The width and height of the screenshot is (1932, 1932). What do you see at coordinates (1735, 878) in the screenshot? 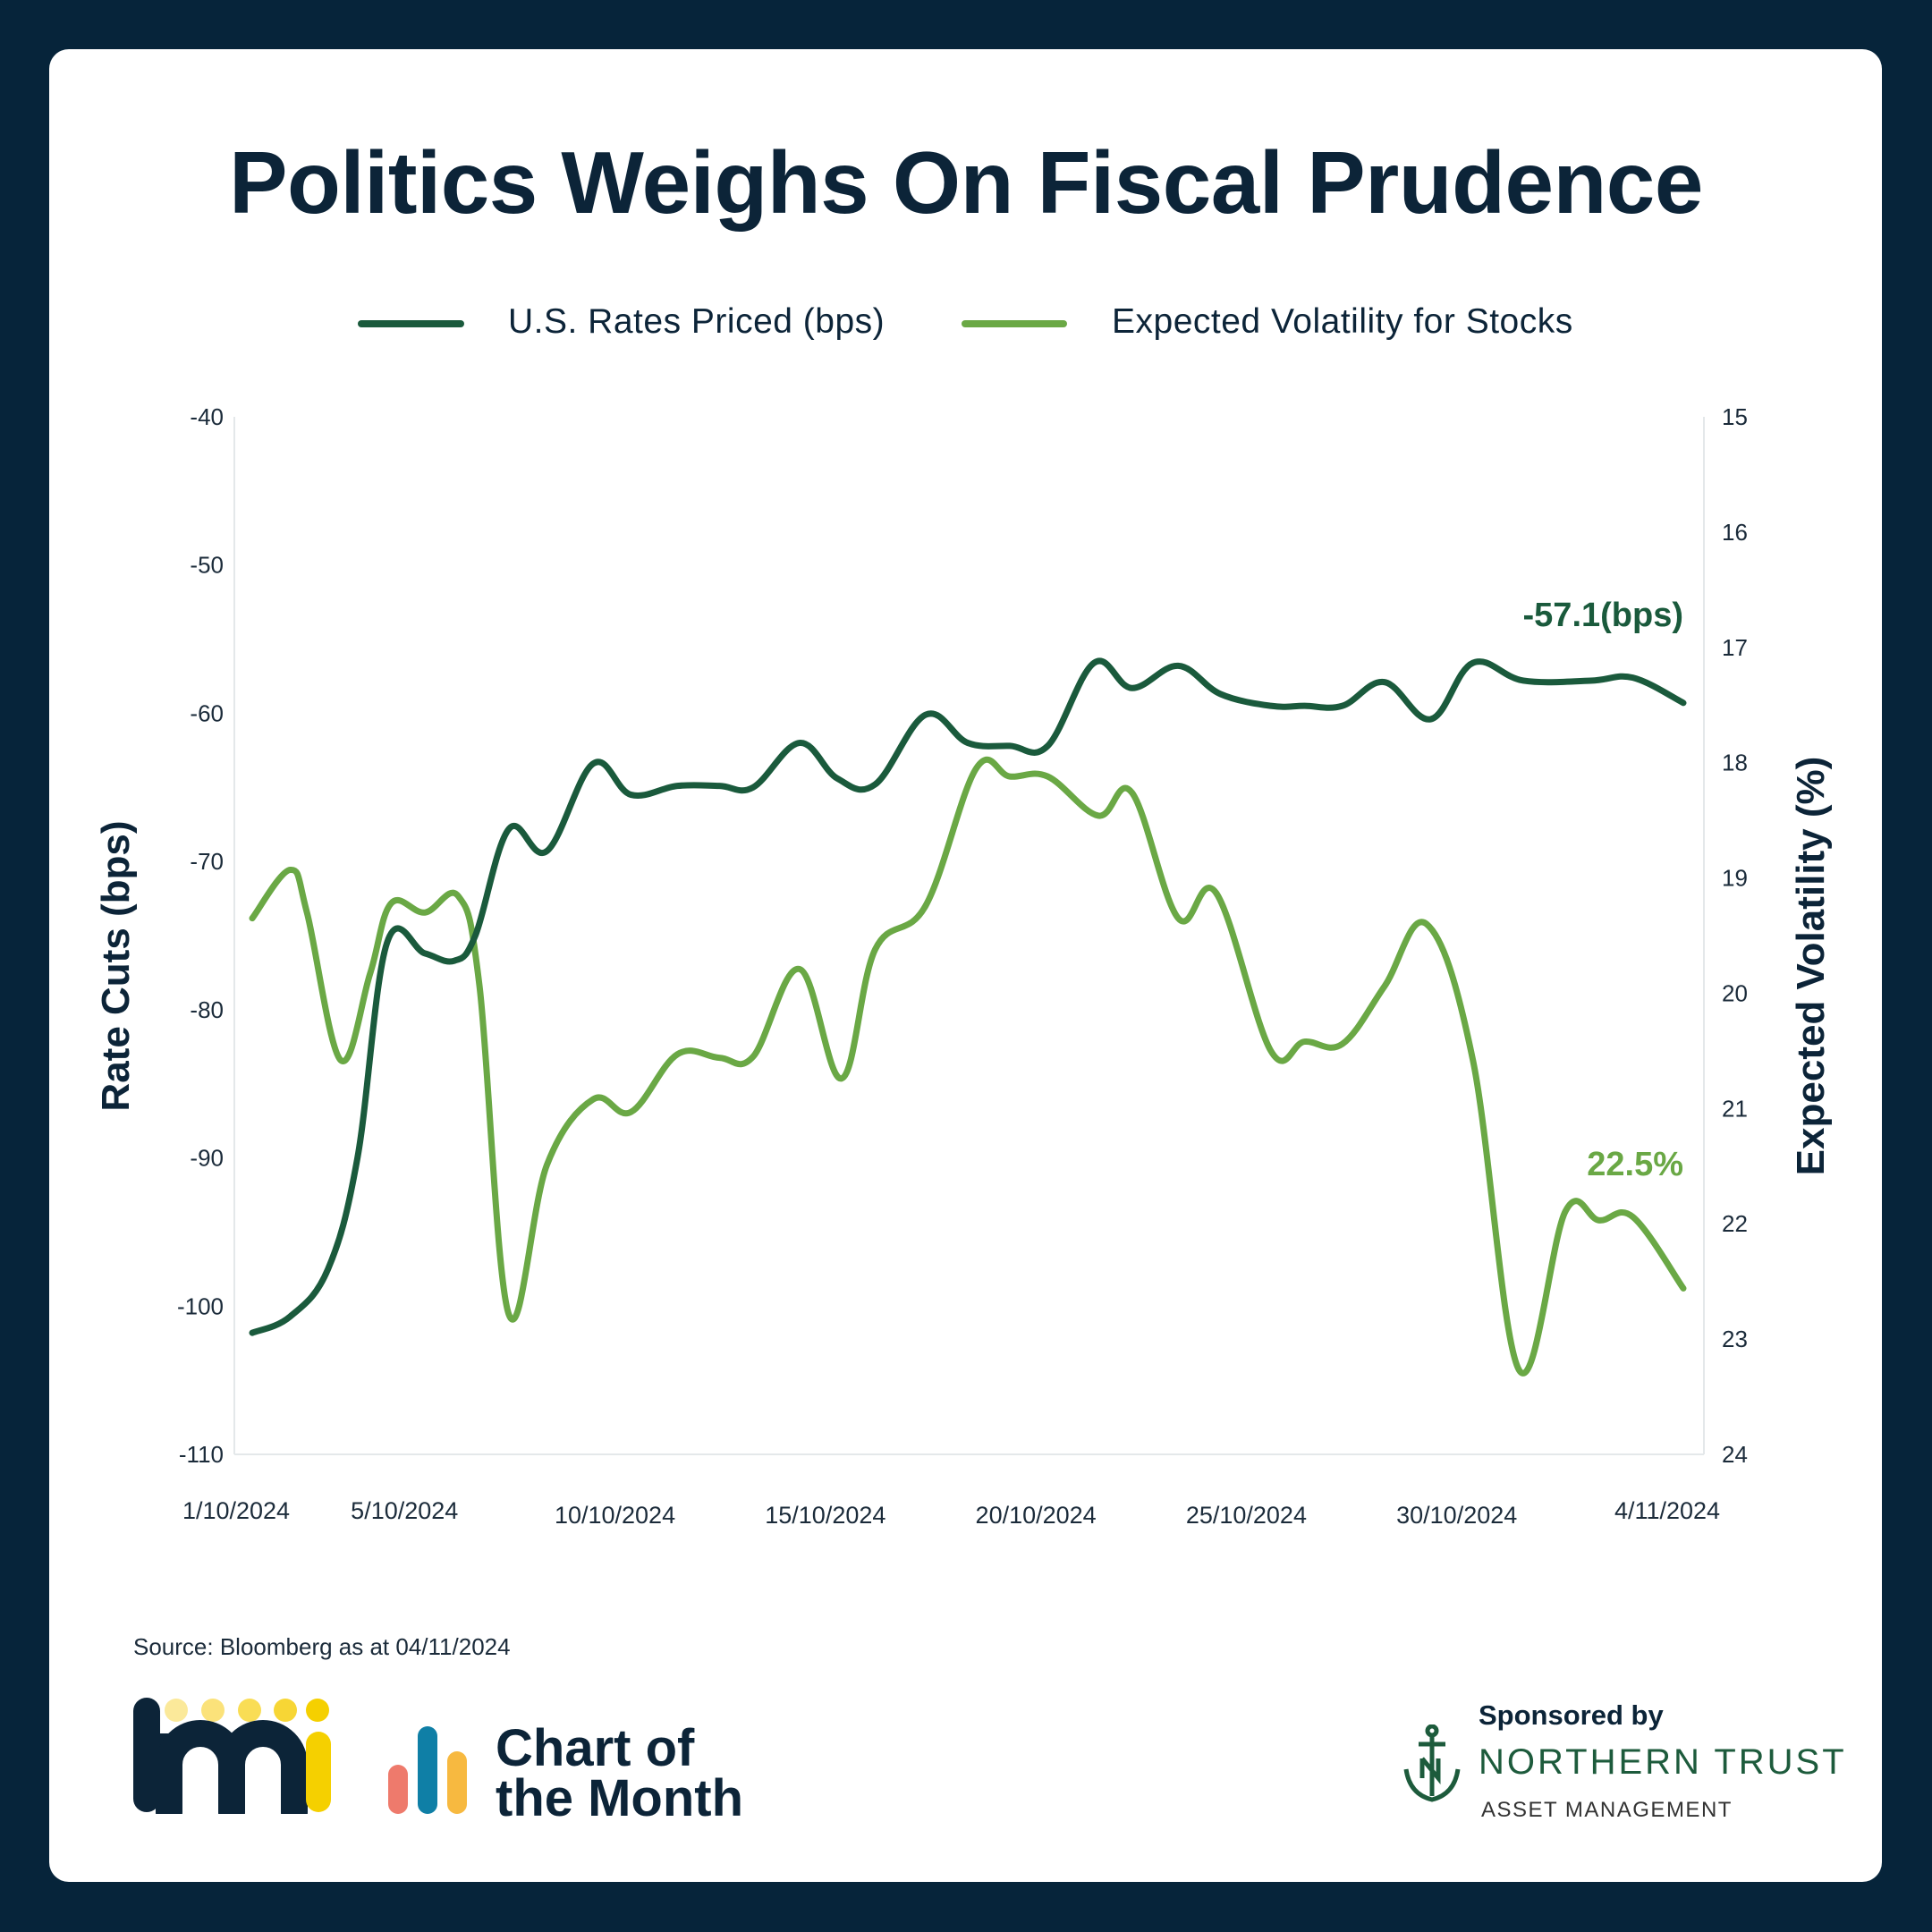
I see `y-tick-label-right: 19` at bounding box center [1735, 878].